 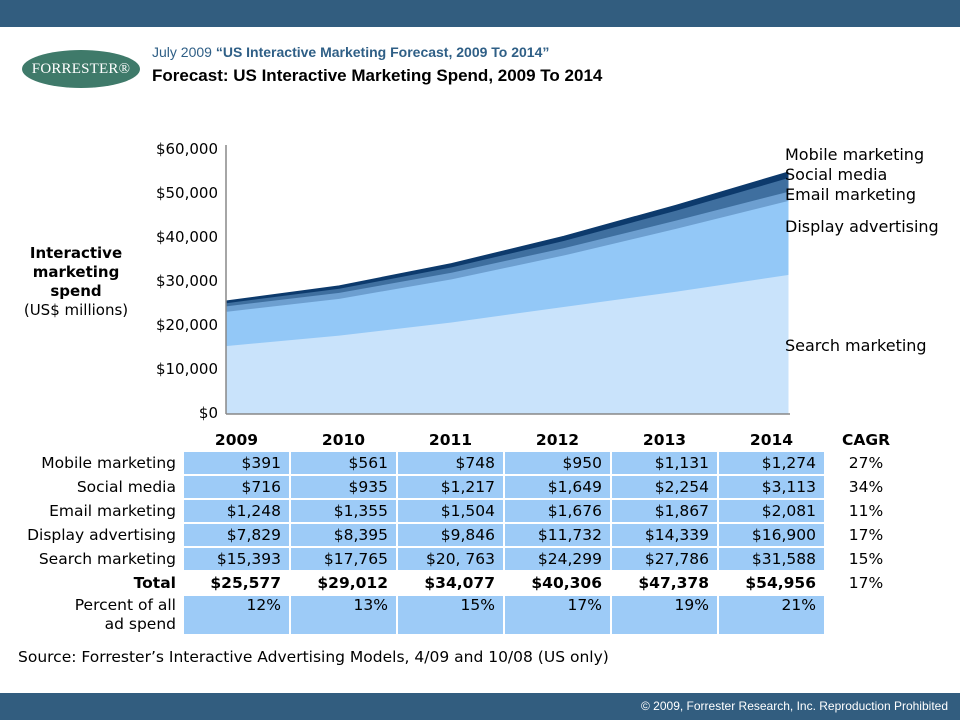 What do you see at coordinates (862, 226) in the screenshot?
I see `legend-display: Display advertising` at bounding box center [862, 226].